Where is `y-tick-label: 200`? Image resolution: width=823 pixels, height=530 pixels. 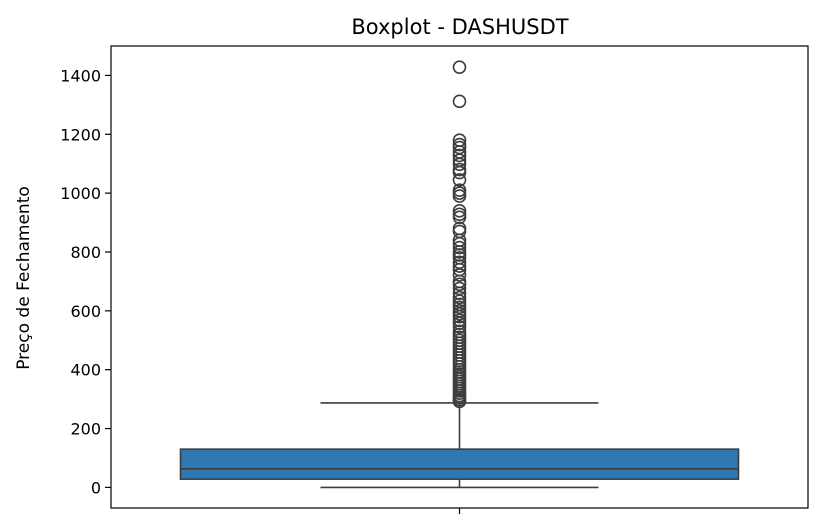 y-tick-label: 200 is located at coordinates (85, 429).